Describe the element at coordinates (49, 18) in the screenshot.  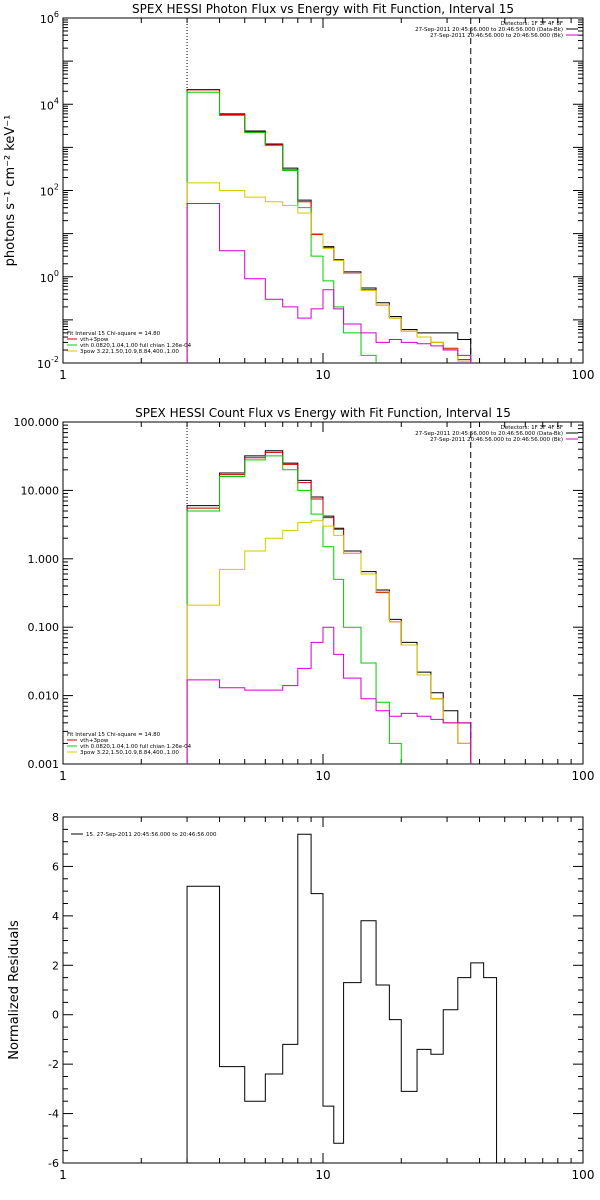
I see `y-tick-label: 10⁶` at that location.